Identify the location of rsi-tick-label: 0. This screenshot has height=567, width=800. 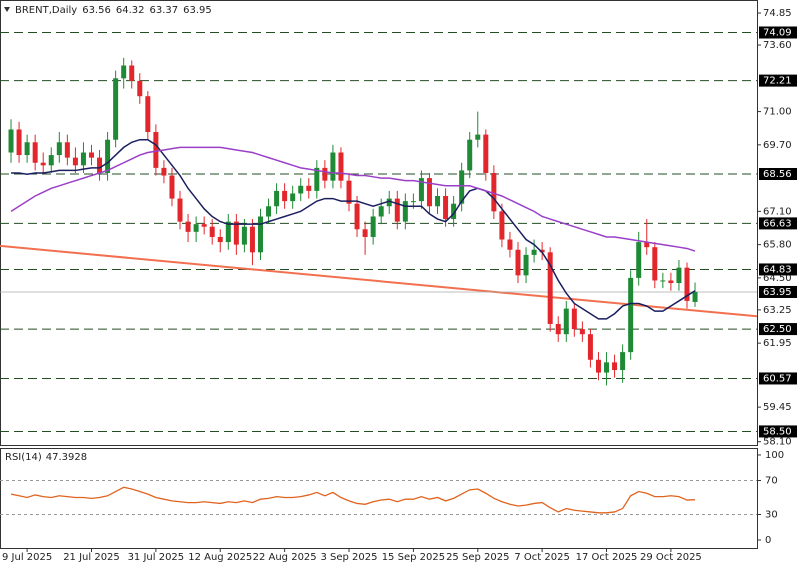
(768, 540).